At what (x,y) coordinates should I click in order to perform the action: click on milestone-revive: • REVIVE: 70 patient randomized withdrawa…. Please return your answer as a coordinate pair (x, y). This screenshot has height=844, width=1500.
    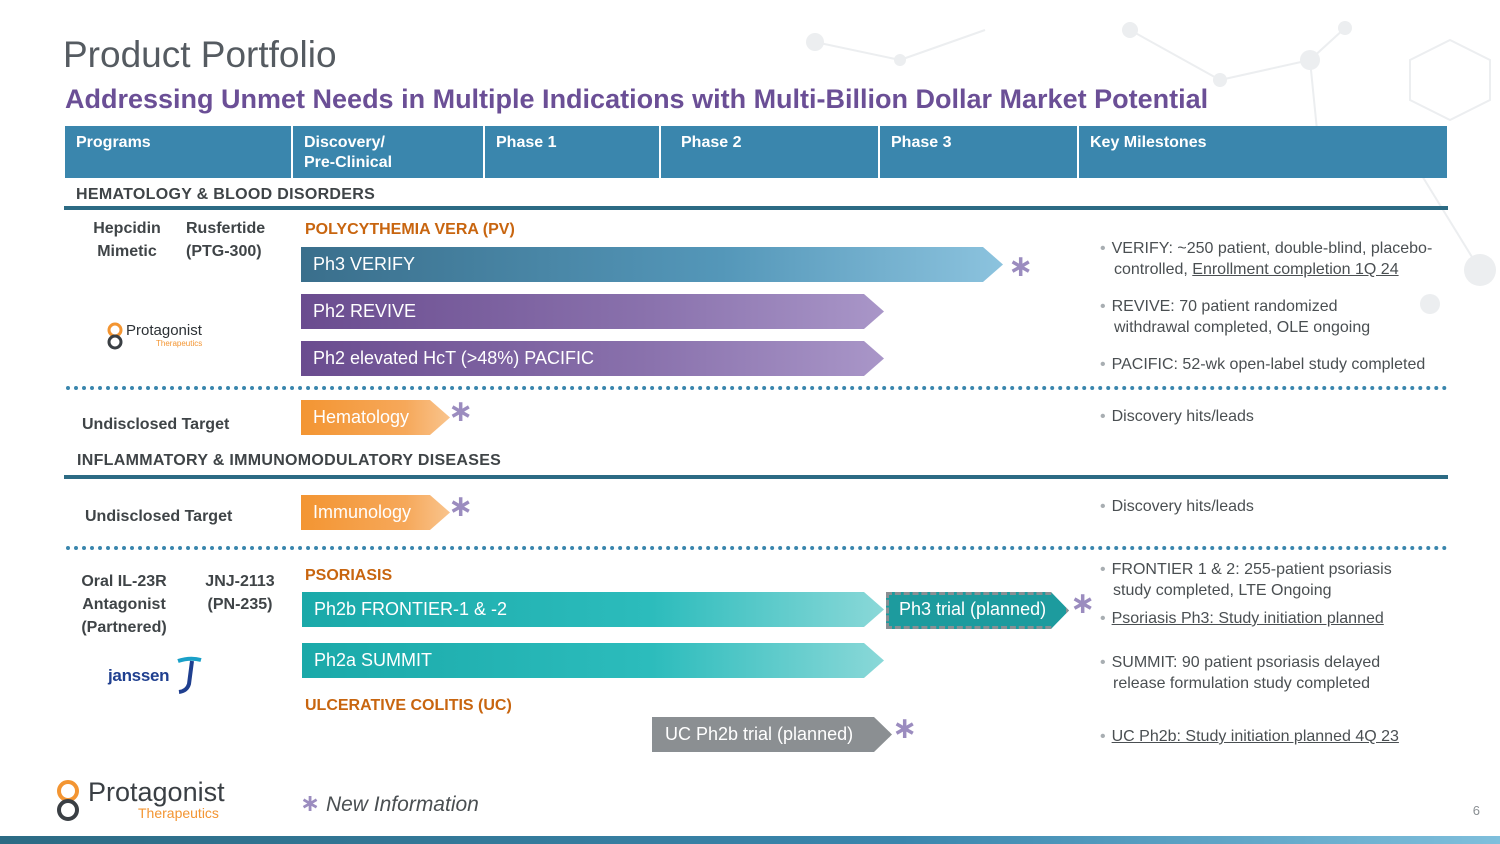
    Looking at the image, I should click on (1290, 317).